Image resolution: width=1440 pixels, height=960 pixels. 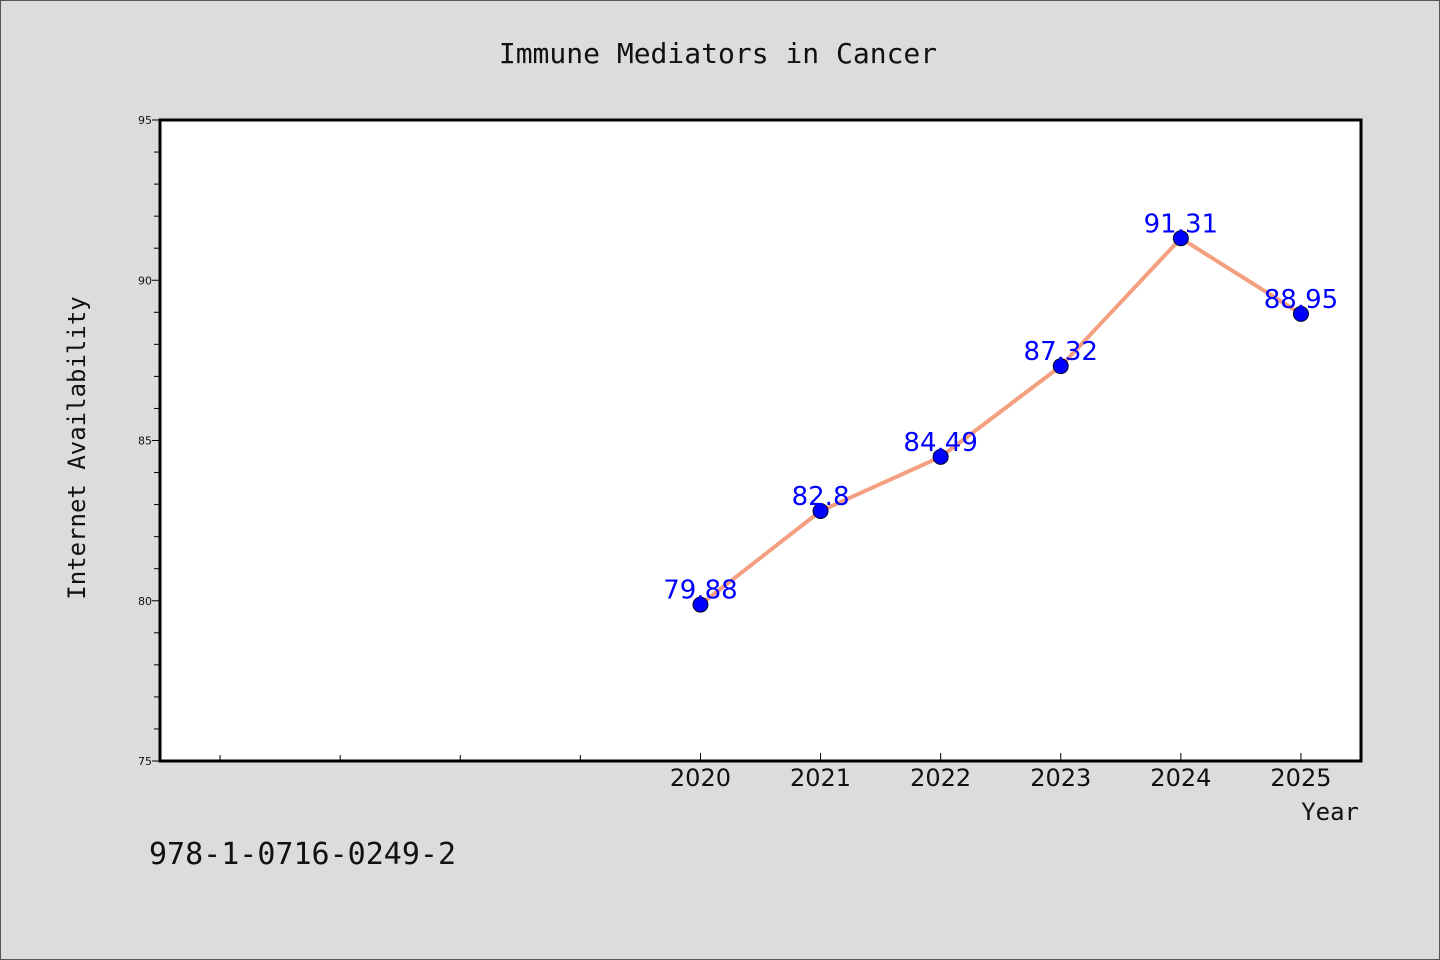 What do you see at coordinates (718, 53) in the screenshot?
I see `chart-title: Immune Mediators in Cancer` at bounding box center [718, 53].